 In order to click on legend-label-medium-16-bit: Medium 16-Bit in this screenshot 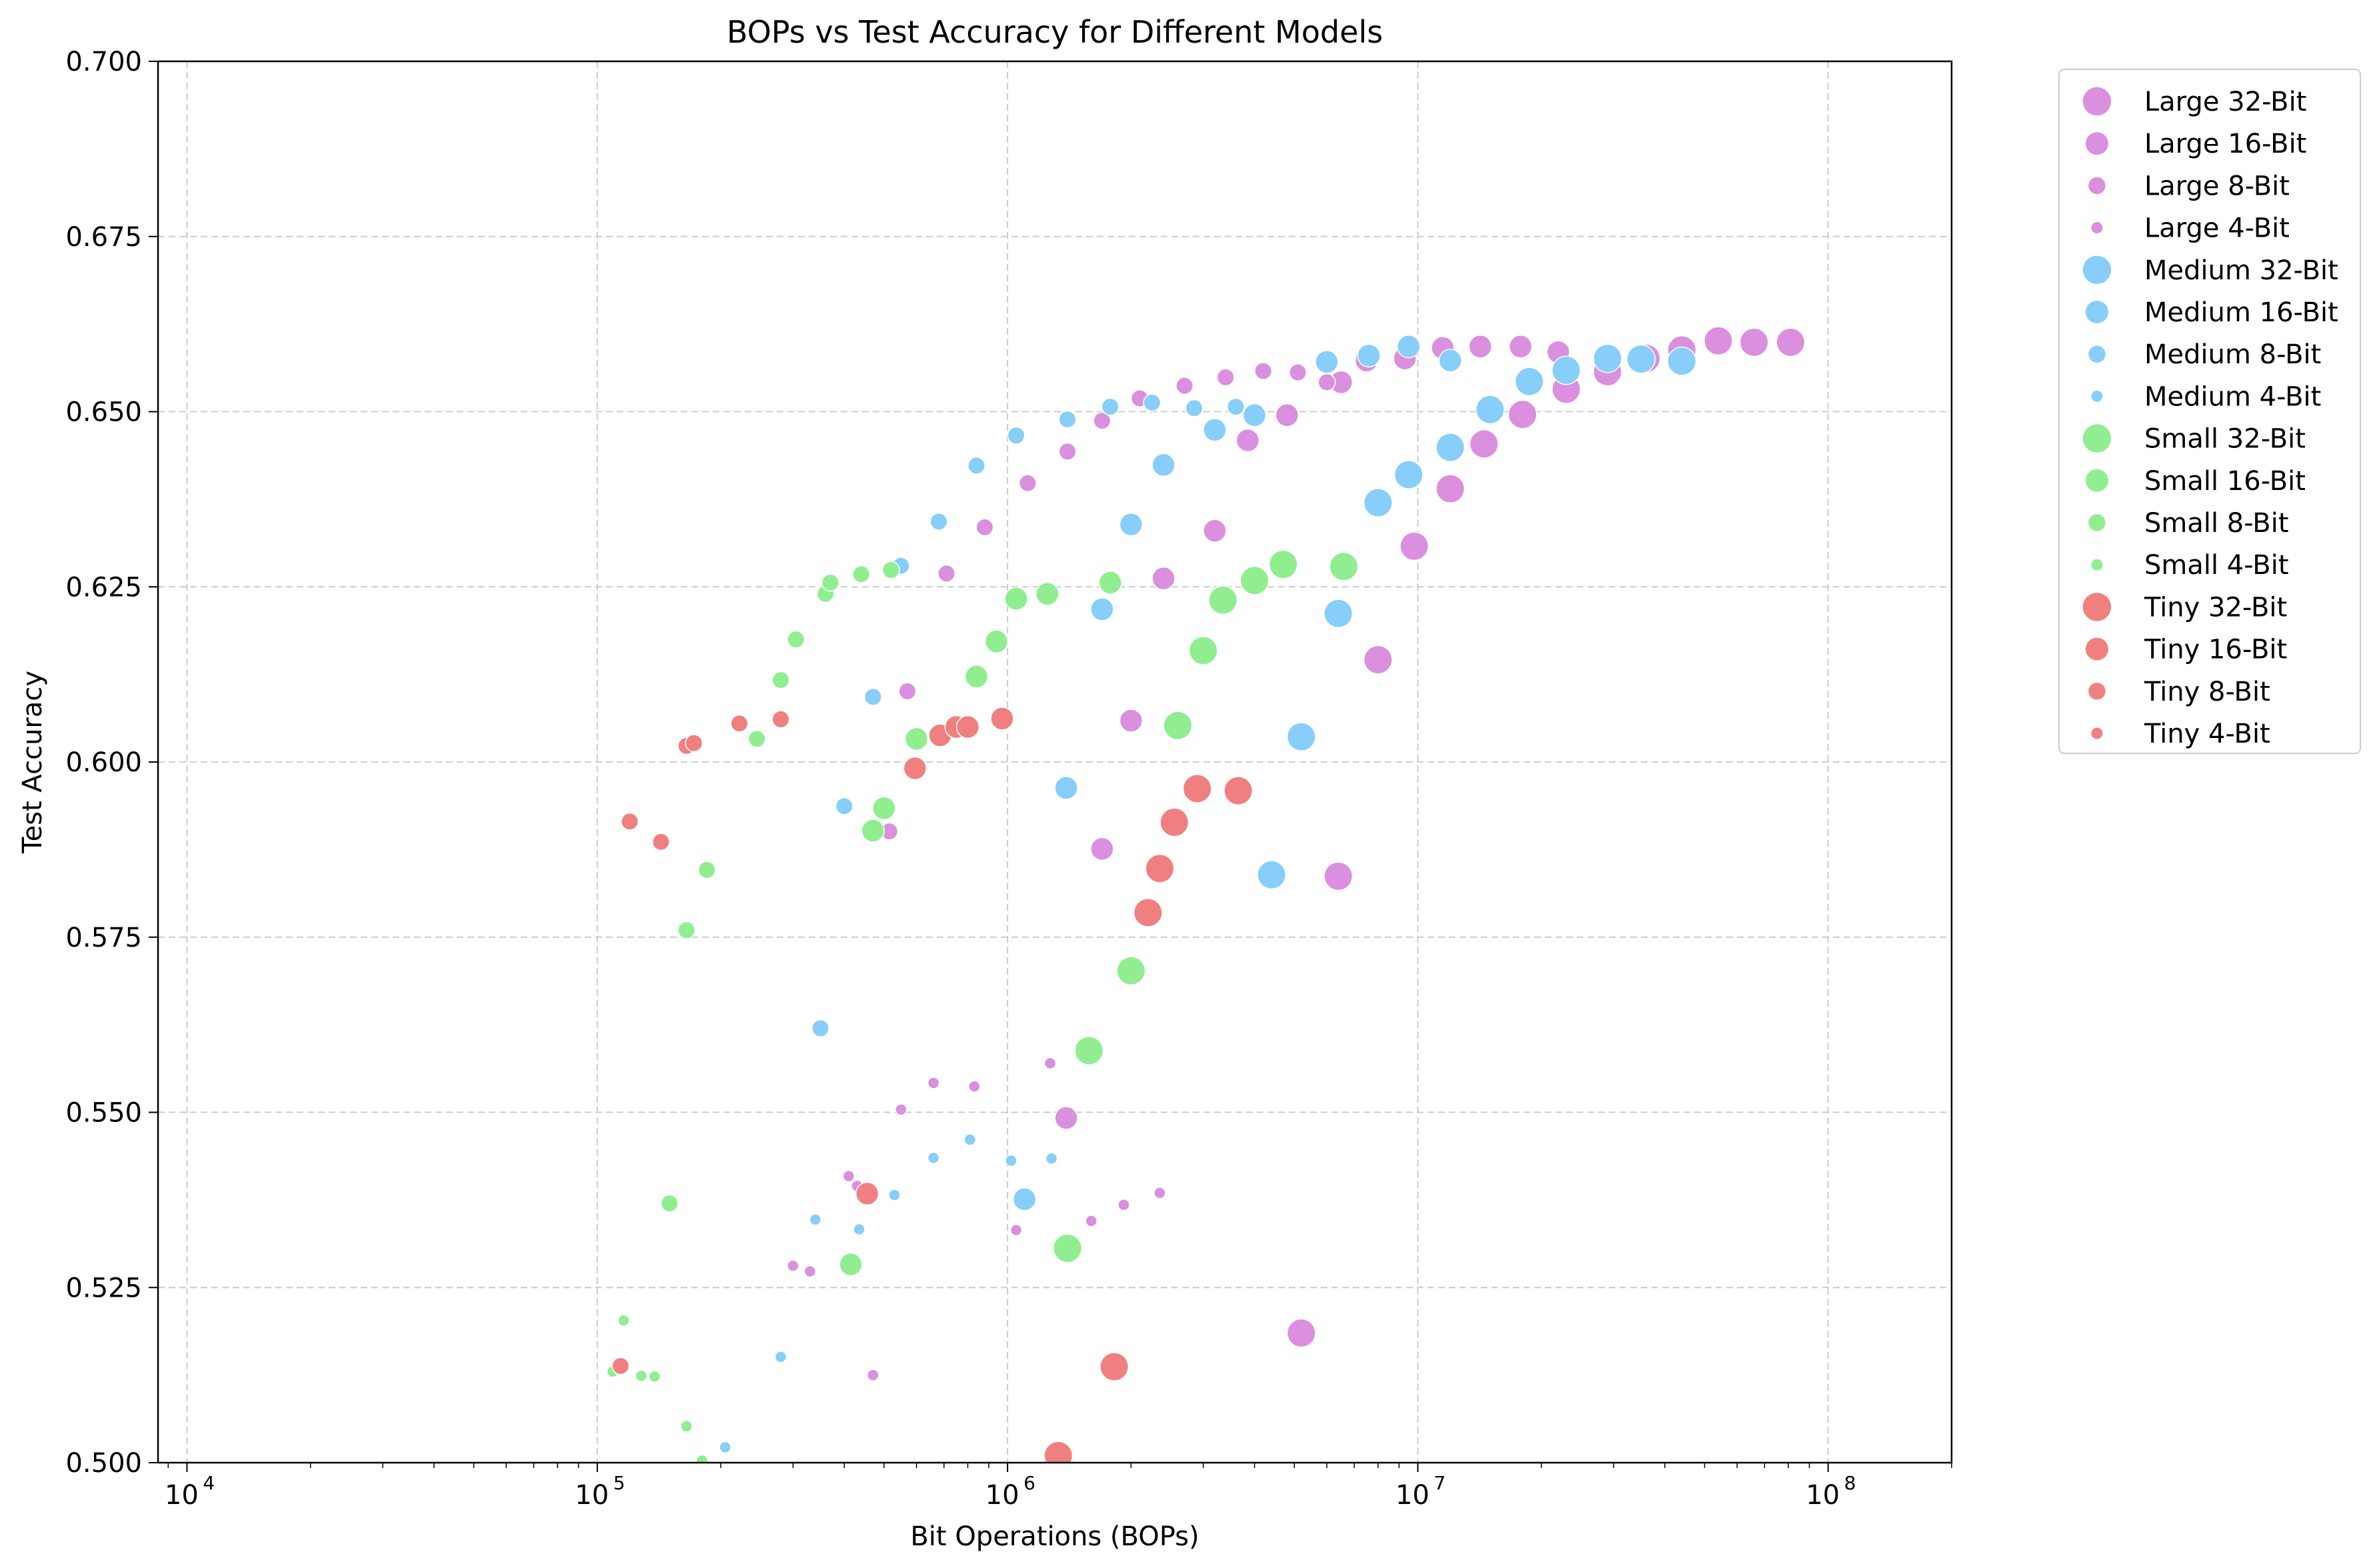, I will do `click(2241, 312)`.